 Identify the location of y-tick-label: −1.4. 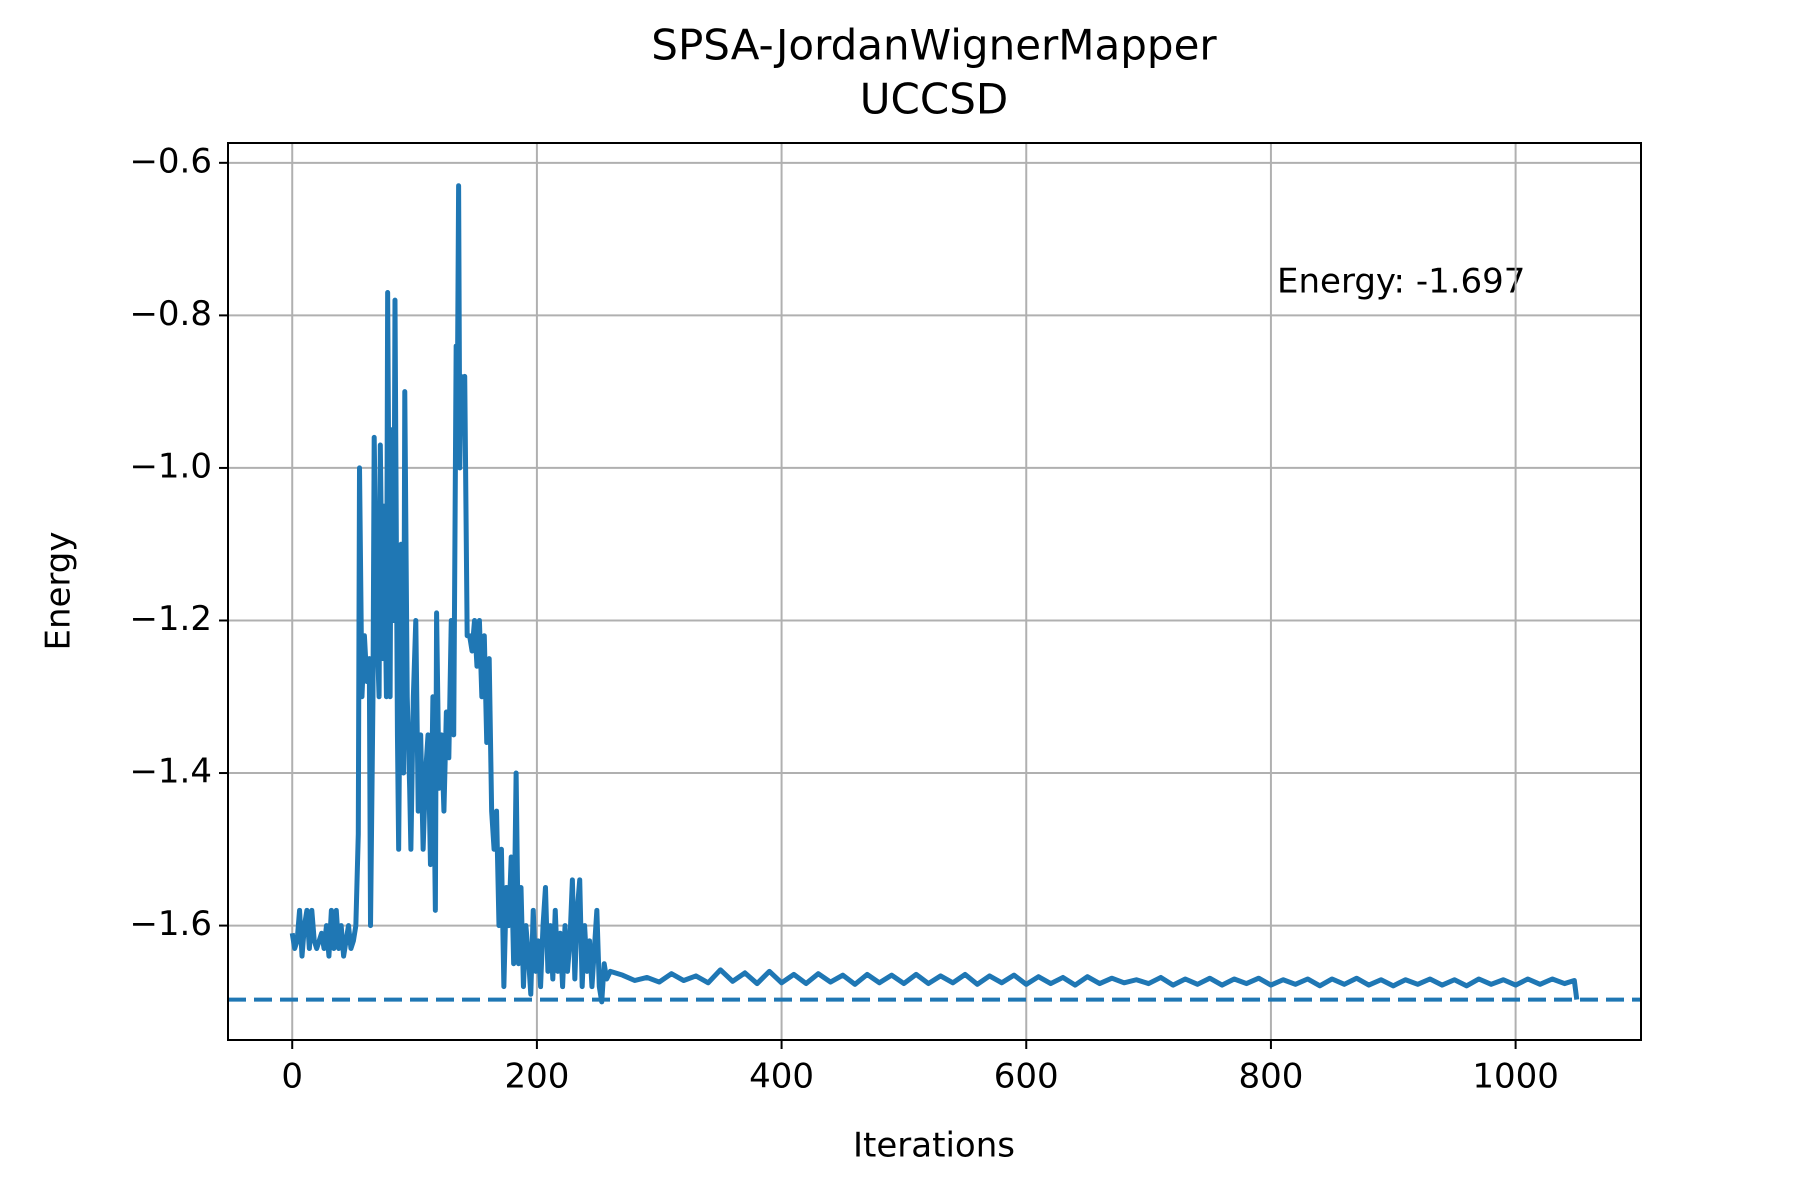
(170, 772).